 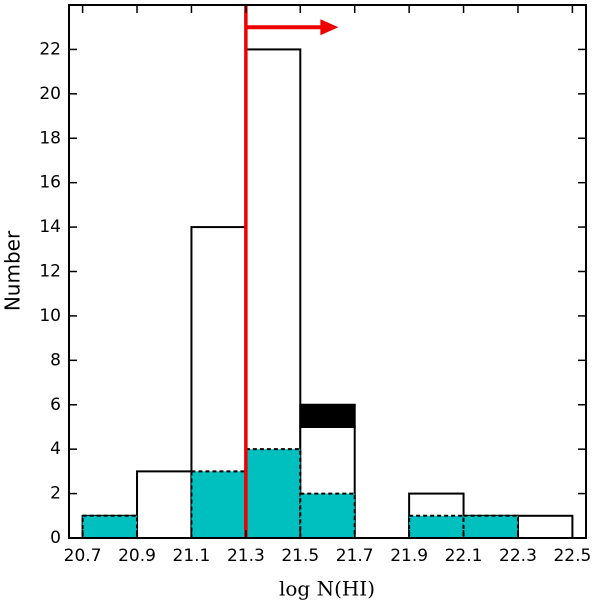 What do you see at coordinates (409, 556) in the screenshot?
I see `x-tick-label: 21.9` at bounding box center [409, 556].